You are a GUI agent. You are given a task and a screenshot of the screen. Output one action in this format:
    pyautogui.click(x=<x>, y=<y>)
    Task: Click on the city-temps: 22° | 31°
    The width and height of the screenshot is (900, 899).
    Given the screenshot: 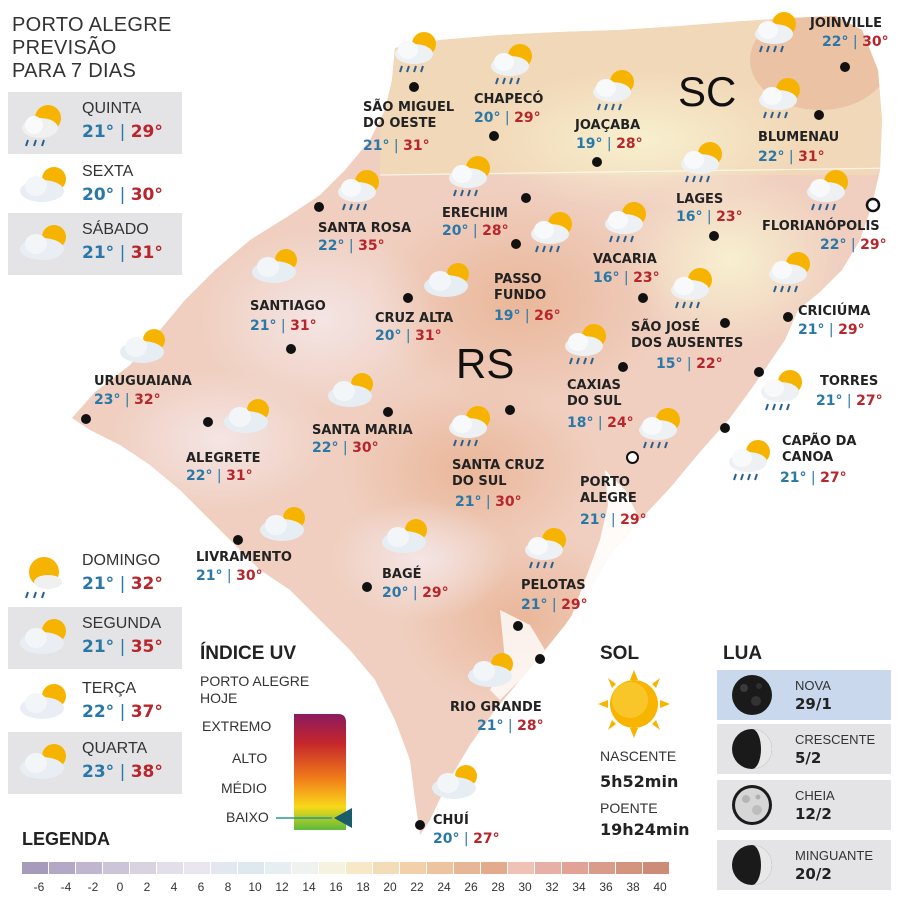 What is the action you would take?
    pyautogui.click(x=219, y=476)
    